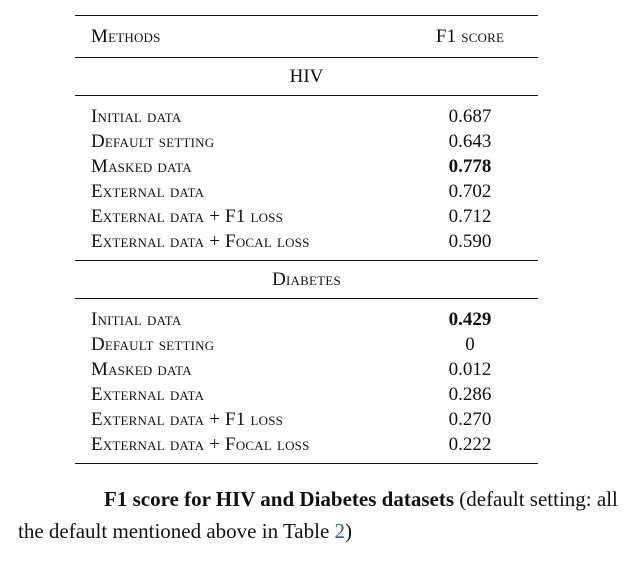 The image size is (633, 567). I want to click on score-cell: 0, so click(470, 344).